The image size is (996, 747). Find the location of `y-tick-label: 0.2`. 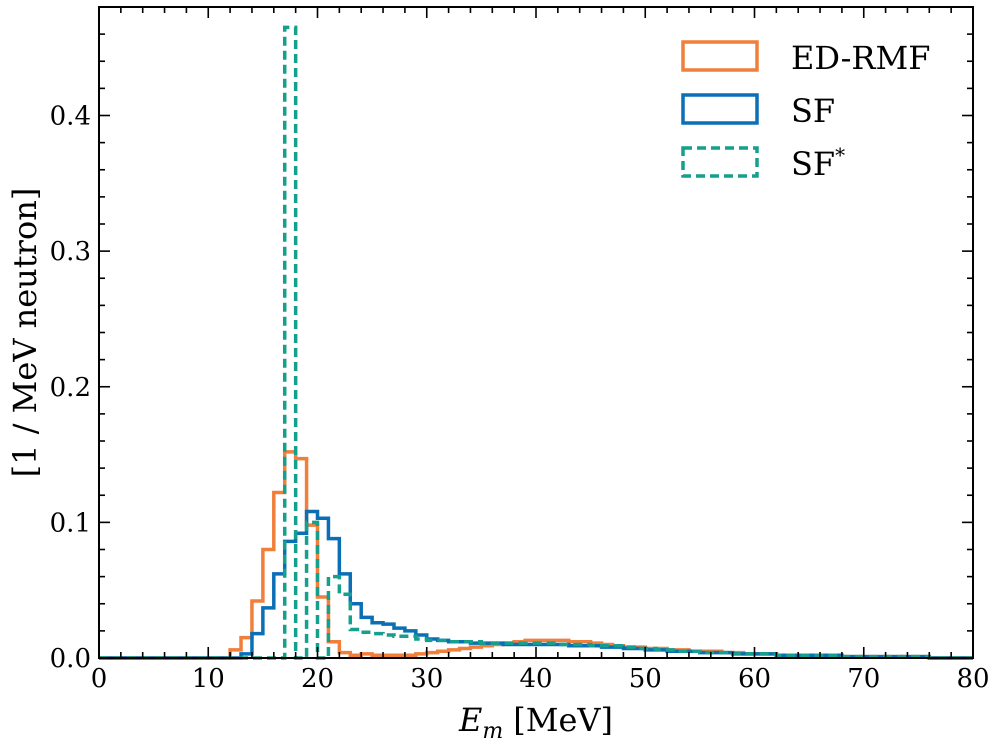

y-tick-label: 0.2 is located at coordinates (70, 388).